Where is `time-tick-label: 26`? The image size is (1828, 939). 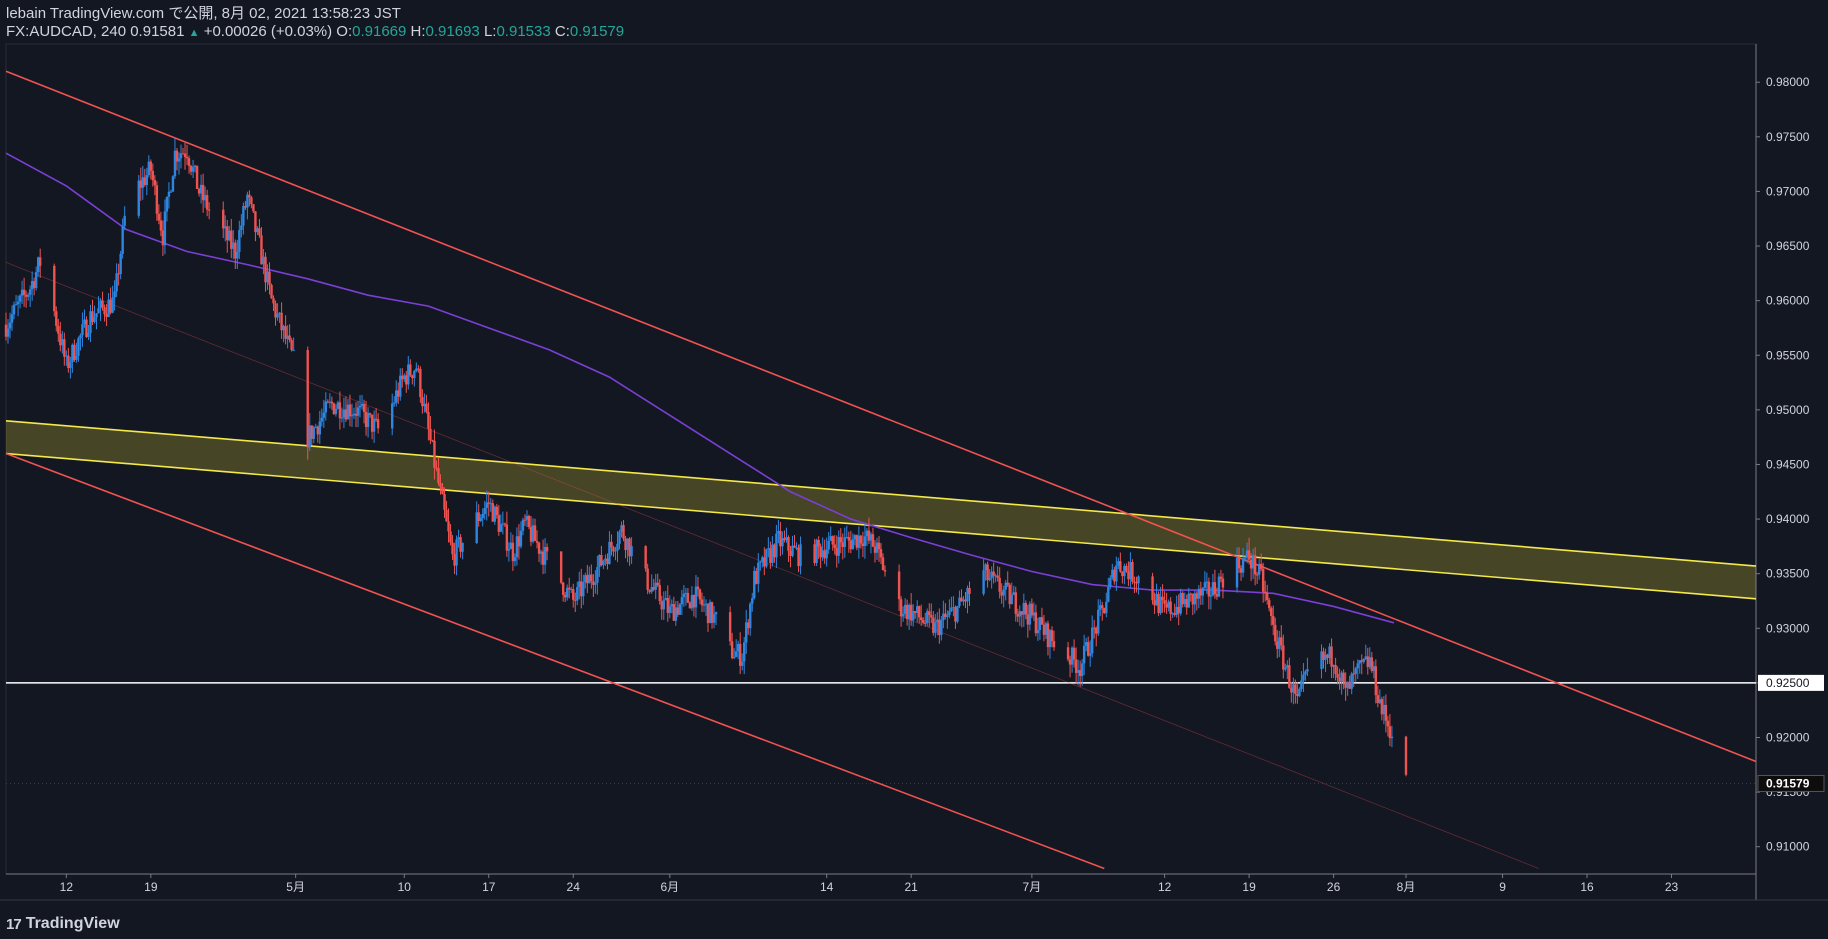 time-tick-label: 26 is located at coordinates (1334, 887).